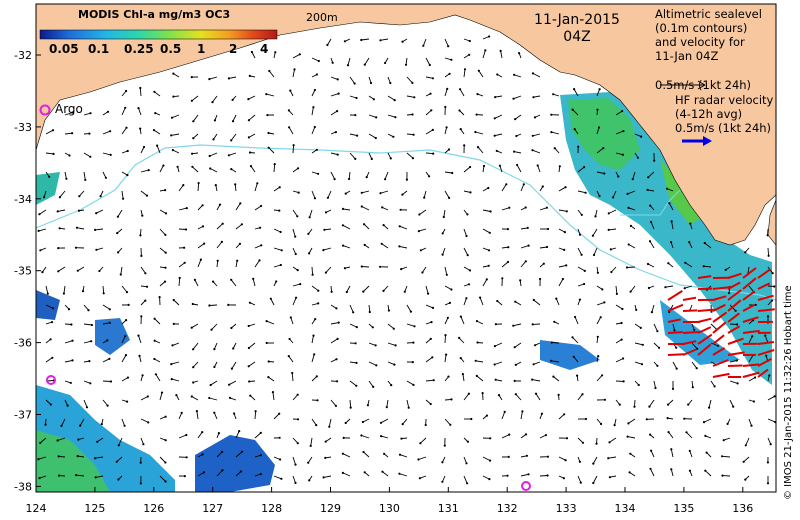  Describe the element at coordinates (23, 343) in the screenshot. I see `y-tick-label: -36` at that location.